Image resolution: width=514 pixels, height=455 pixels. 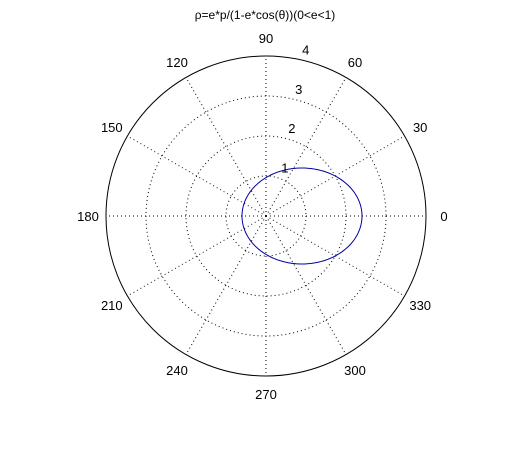 What do you see at coordinates (355, 370) in the screenshot?
I see `theta-tick-label-300: 300` at bounding box center [355, 370].